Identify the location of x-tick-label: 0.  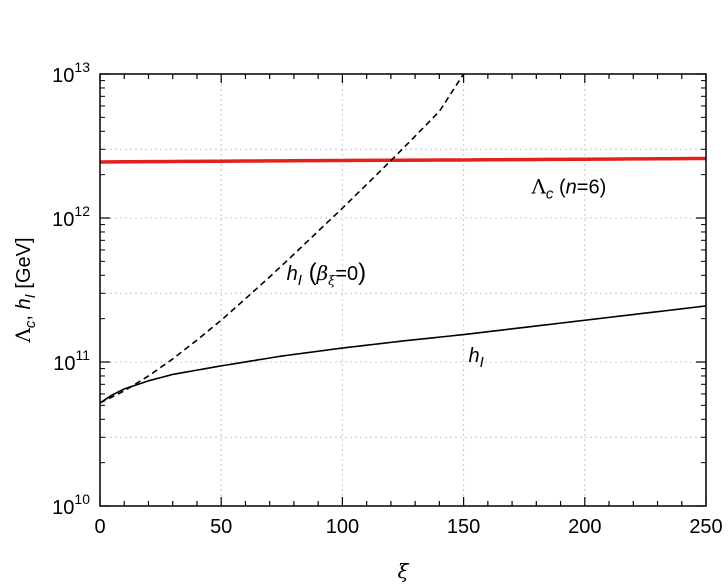
(99, 527).